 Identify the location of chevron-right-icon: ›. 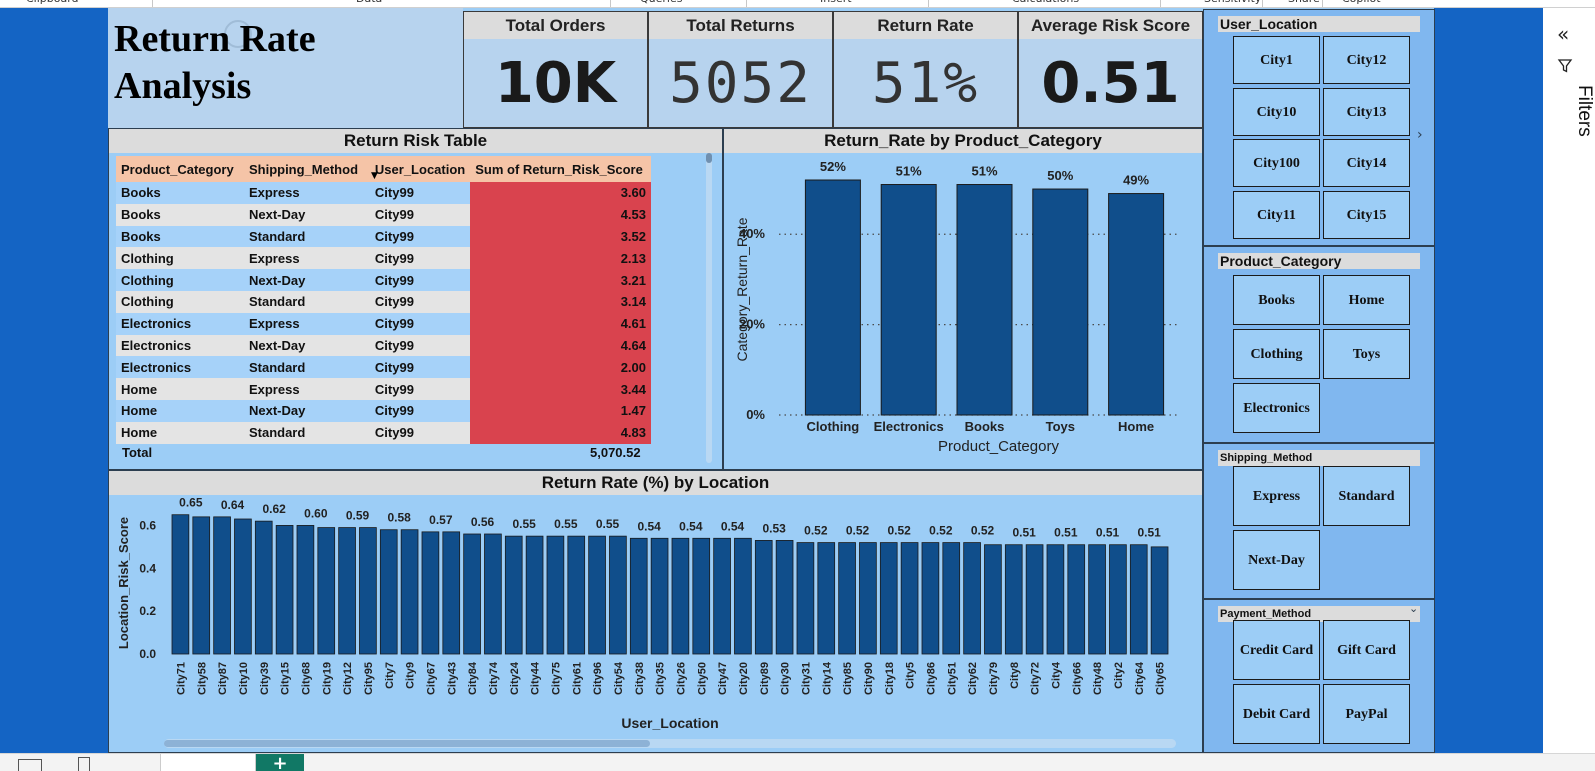
(1420, 135).